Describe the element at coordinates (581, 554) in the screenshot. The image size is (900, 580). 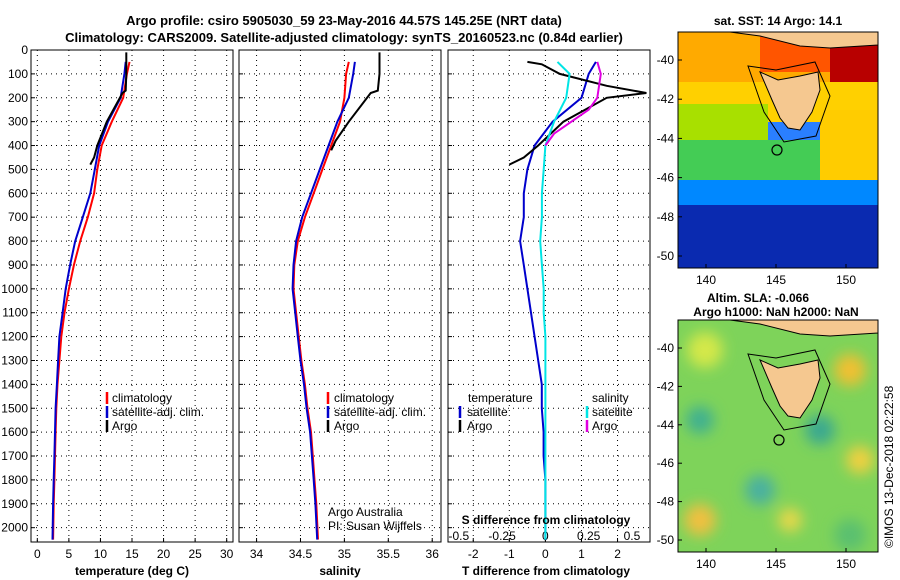
I see `difference-x-tick-label: 1` at that location.